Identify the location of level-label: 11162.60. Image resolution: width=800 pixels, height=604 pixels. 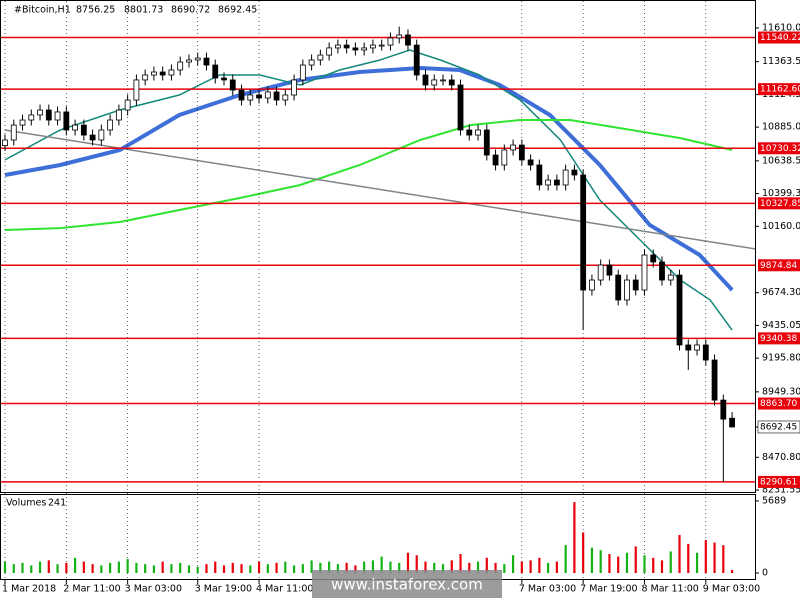
(780, 90).